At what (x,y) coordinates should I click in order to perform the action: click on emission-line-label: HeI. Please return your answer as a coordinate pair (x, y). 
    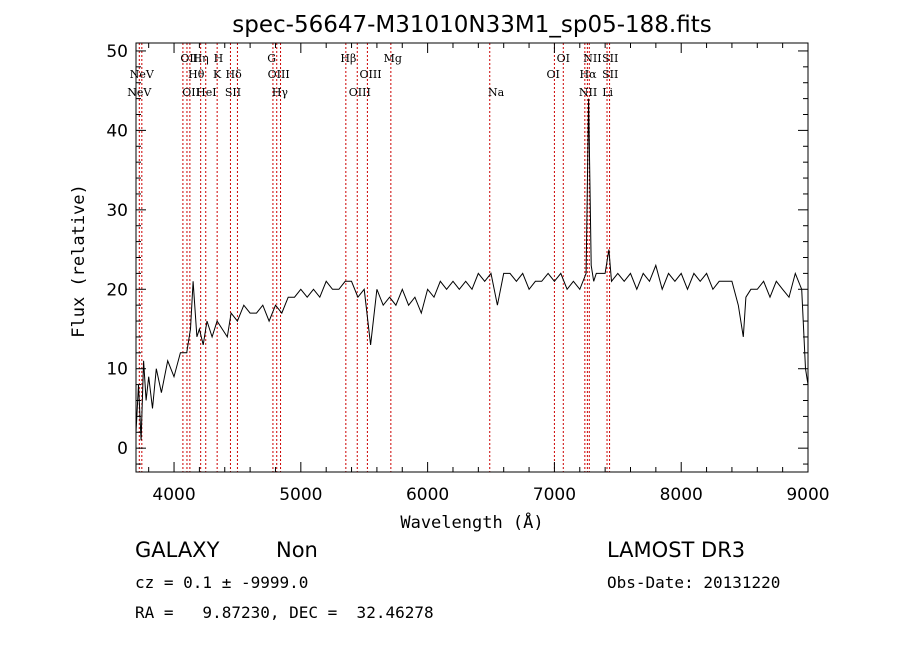
    Looking at the image, I should click on (206, 92).